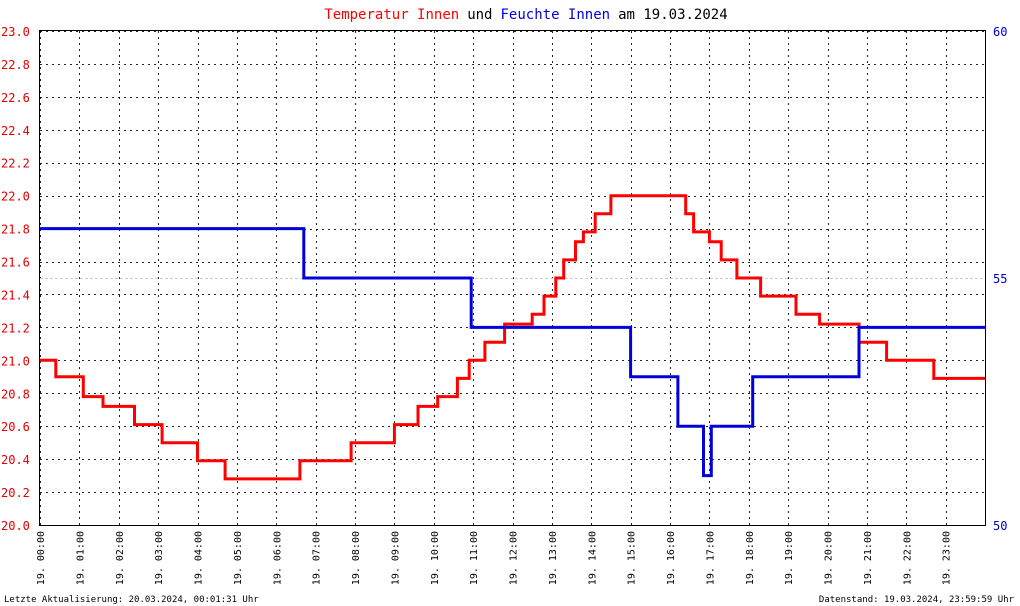  What do you see at coordinates (15, 394) in the screenshot?
I see `y-left-tick-label: 20.8` at bounding box center [15, 394].